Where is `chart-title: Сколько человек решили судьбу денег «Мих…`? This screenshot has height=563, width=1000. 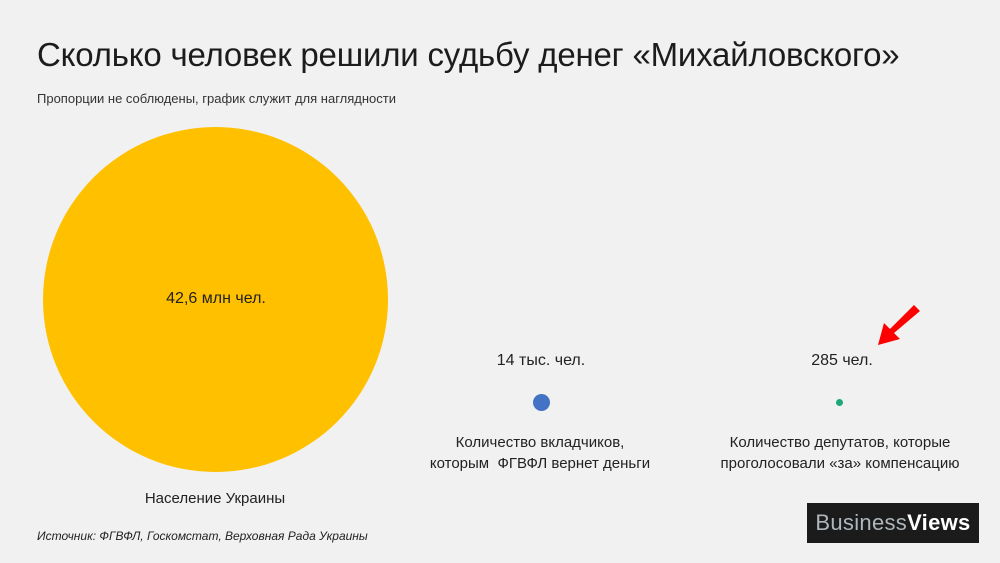
chart-title: Сколько человек решили судьбу денег «Мих… is located at coordinates (468, 54).